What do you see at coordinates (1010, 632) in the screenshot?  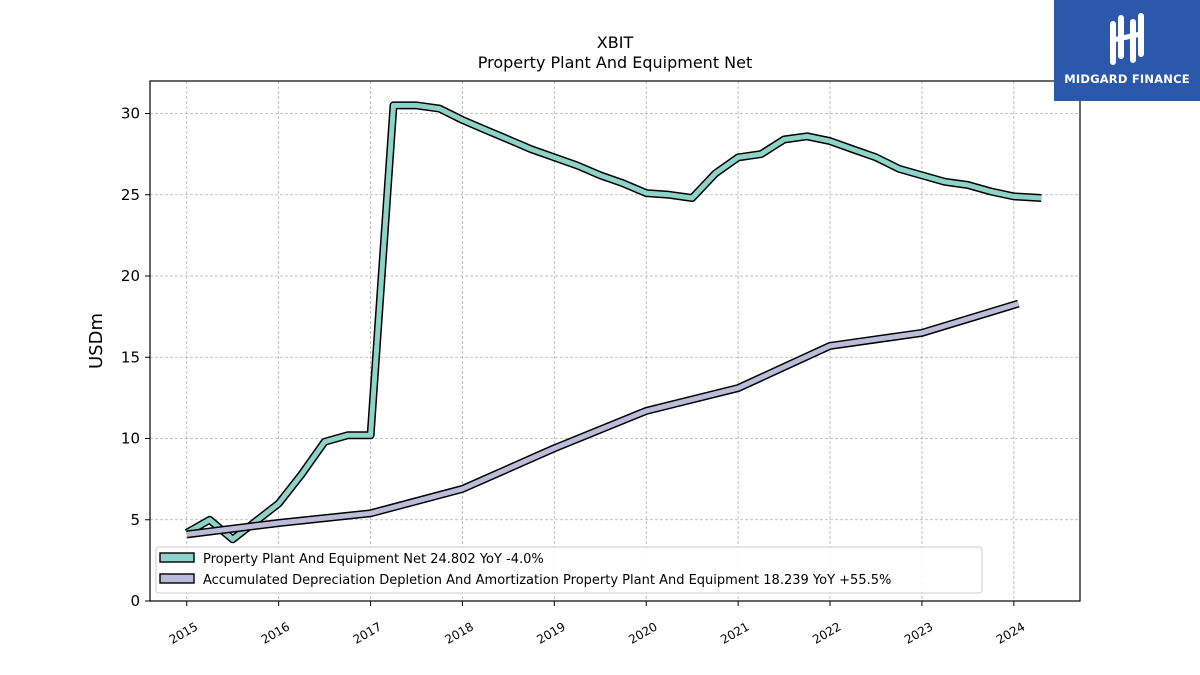 I see `x-tick-label: 2024` at bounding box center [1010, 632].